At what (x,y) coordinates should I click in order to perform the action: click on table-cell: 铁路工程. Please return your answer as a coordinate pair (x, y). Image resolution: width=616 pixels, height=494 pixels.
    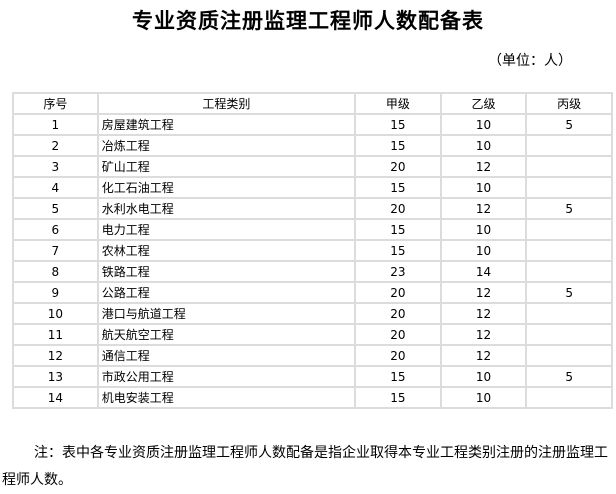
    Looking at the image, I should click on (226, 271).